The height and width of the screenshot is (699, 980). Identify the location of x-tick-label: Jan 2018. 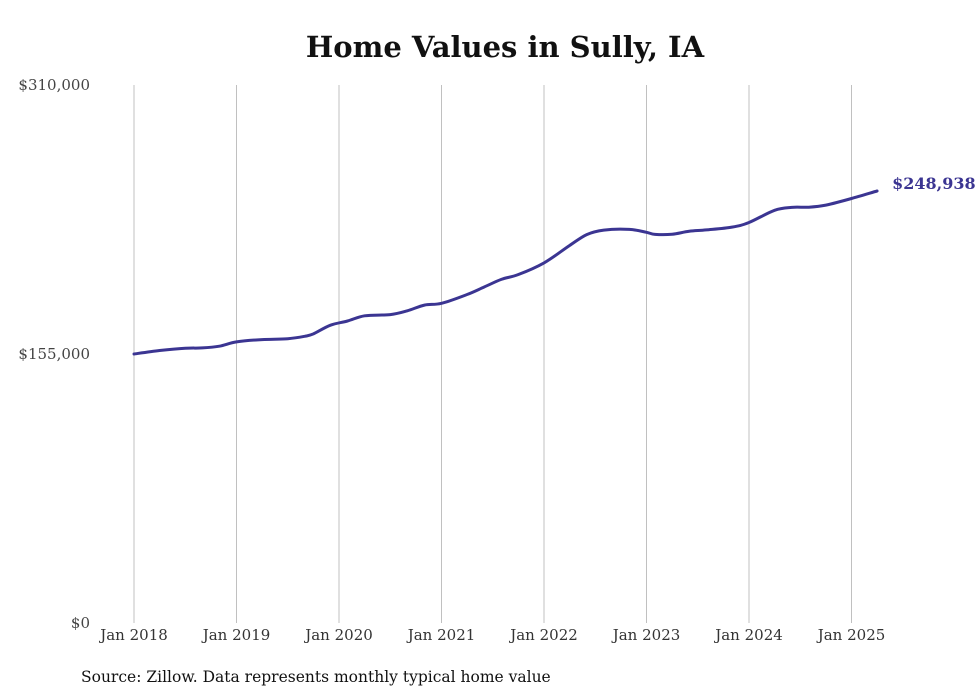
(133, 635).